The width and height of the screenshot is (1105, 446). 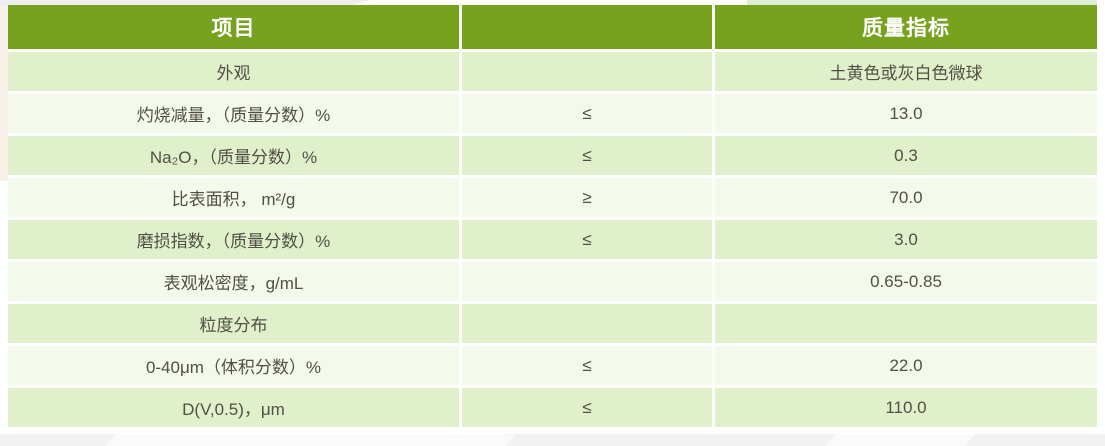 I want to click on item-cell: 比表面积， m²/g, so click(x=233, y=197).